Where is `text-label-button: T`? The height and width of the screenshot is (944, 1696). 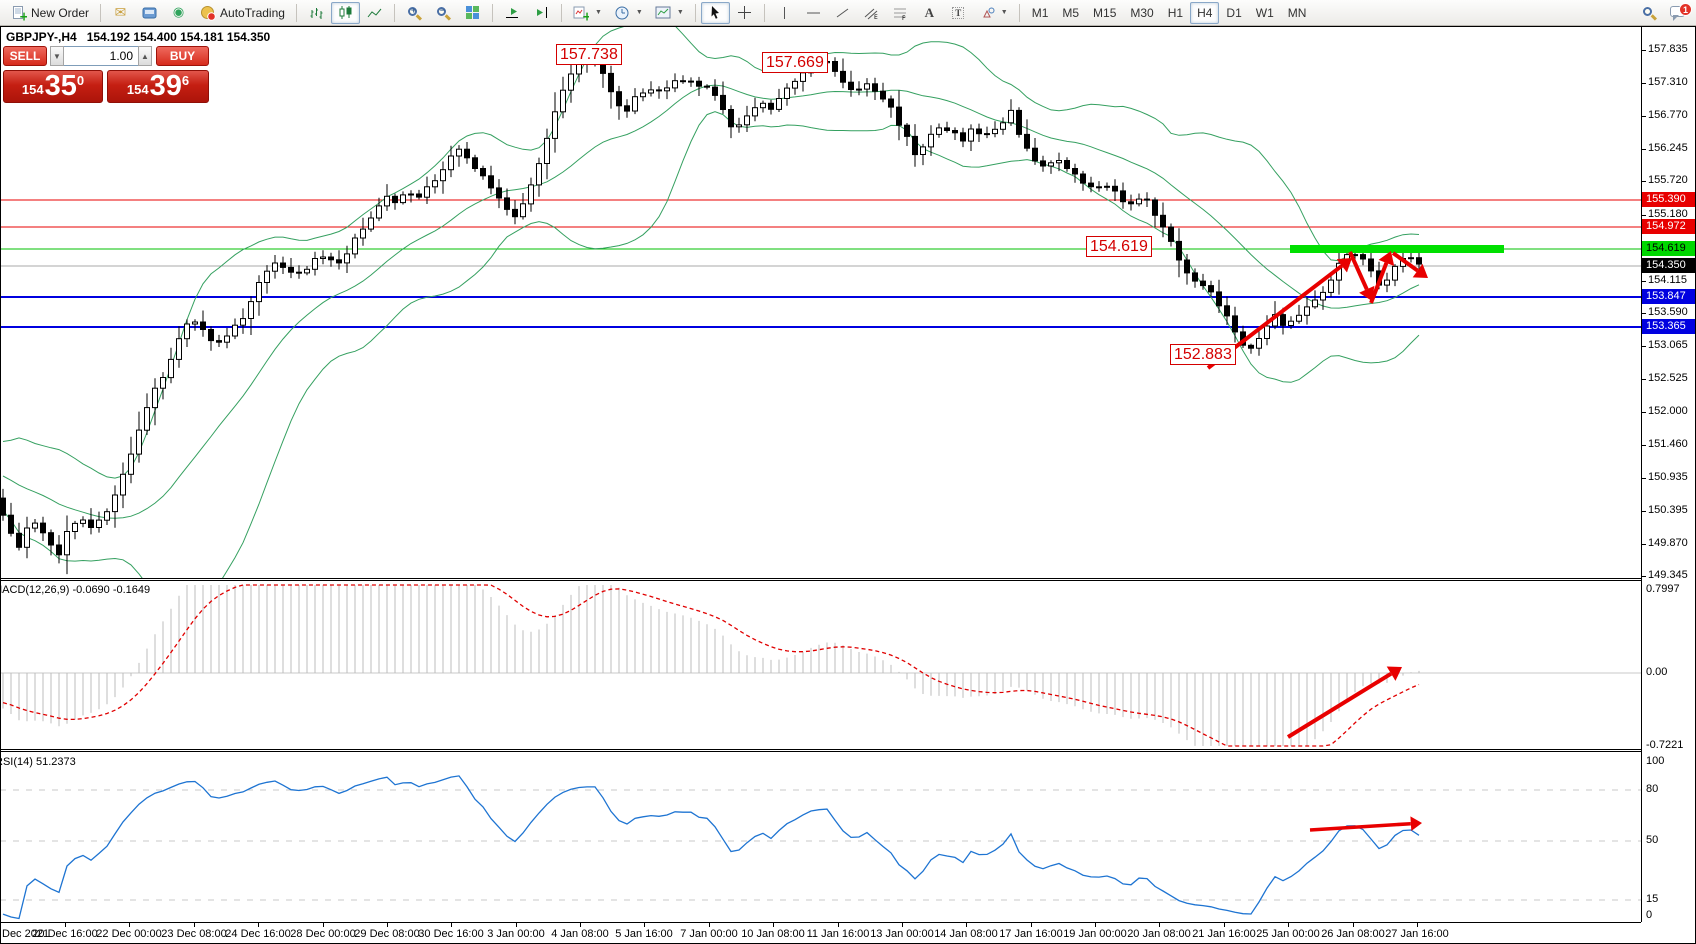
text-label-button: T is located at coordinates (958, 13).